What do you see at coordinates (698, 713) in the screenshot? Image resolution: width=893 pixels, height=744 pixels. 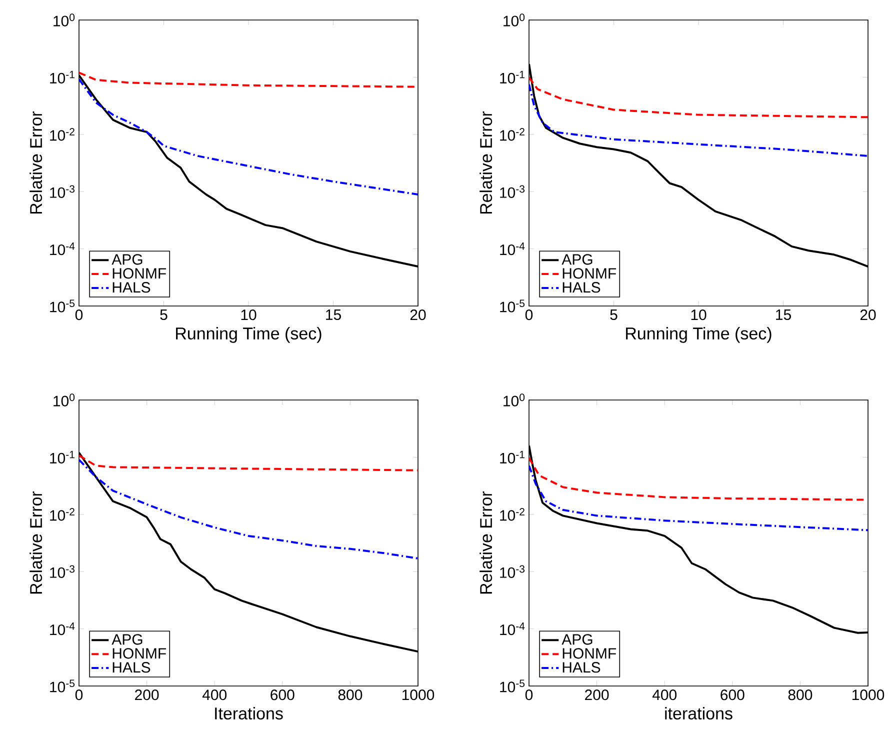 I see `x-axis-title: iterations` at bounding box center [698, 713].